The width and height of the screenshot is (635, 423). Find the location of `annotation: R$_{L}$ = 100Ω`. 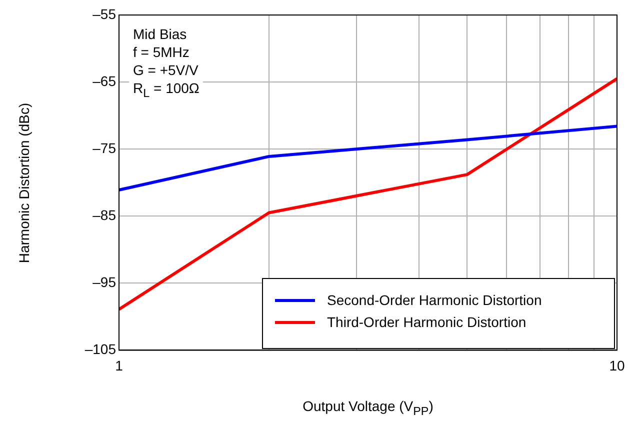

annotation: R$_{L}$ = 100Ω is located at coordinates (166, 90).